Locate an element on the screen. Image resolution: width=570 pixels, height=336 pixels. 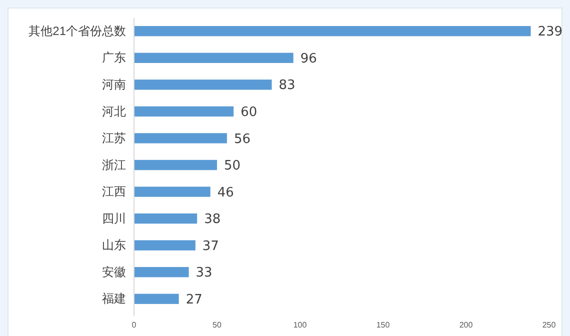
y-tick-label: 河北 is located at coordinates (114, 111).